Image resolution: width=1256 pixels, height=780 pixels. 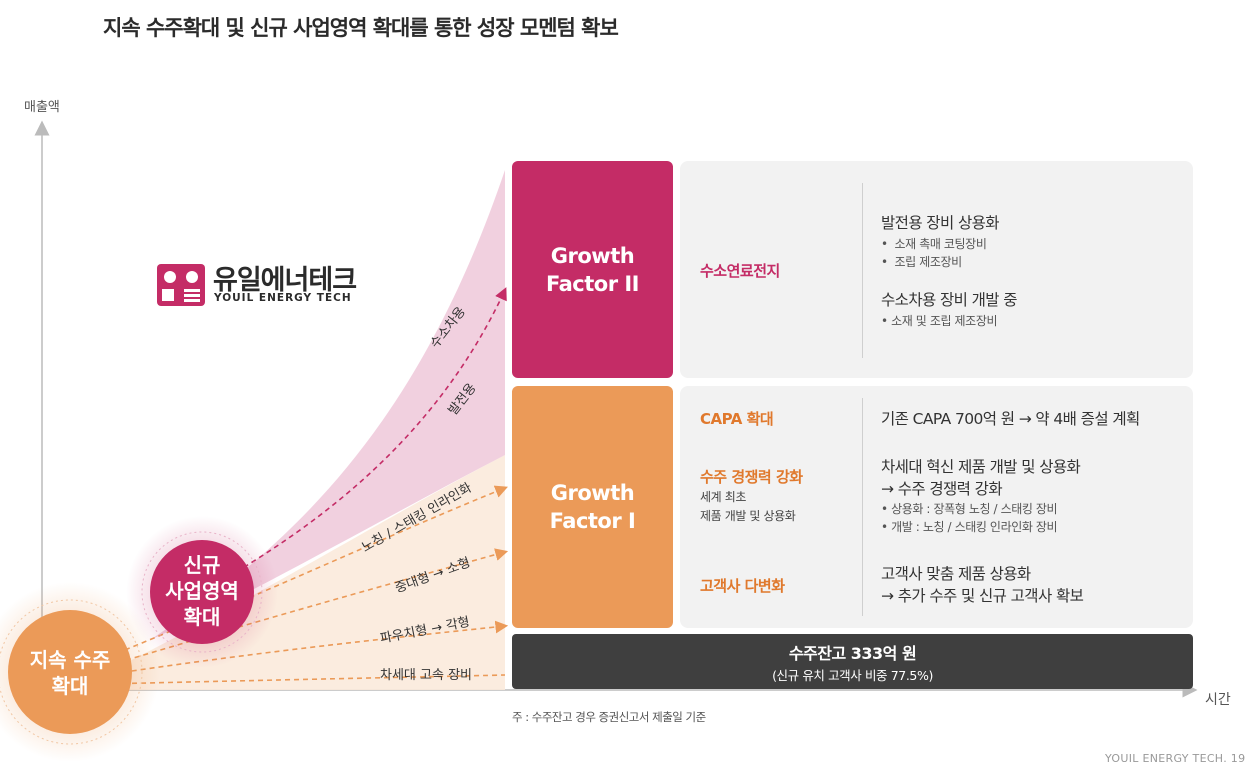 I want to click on y-axis-label: 매출액, so click(x=42, y=107).